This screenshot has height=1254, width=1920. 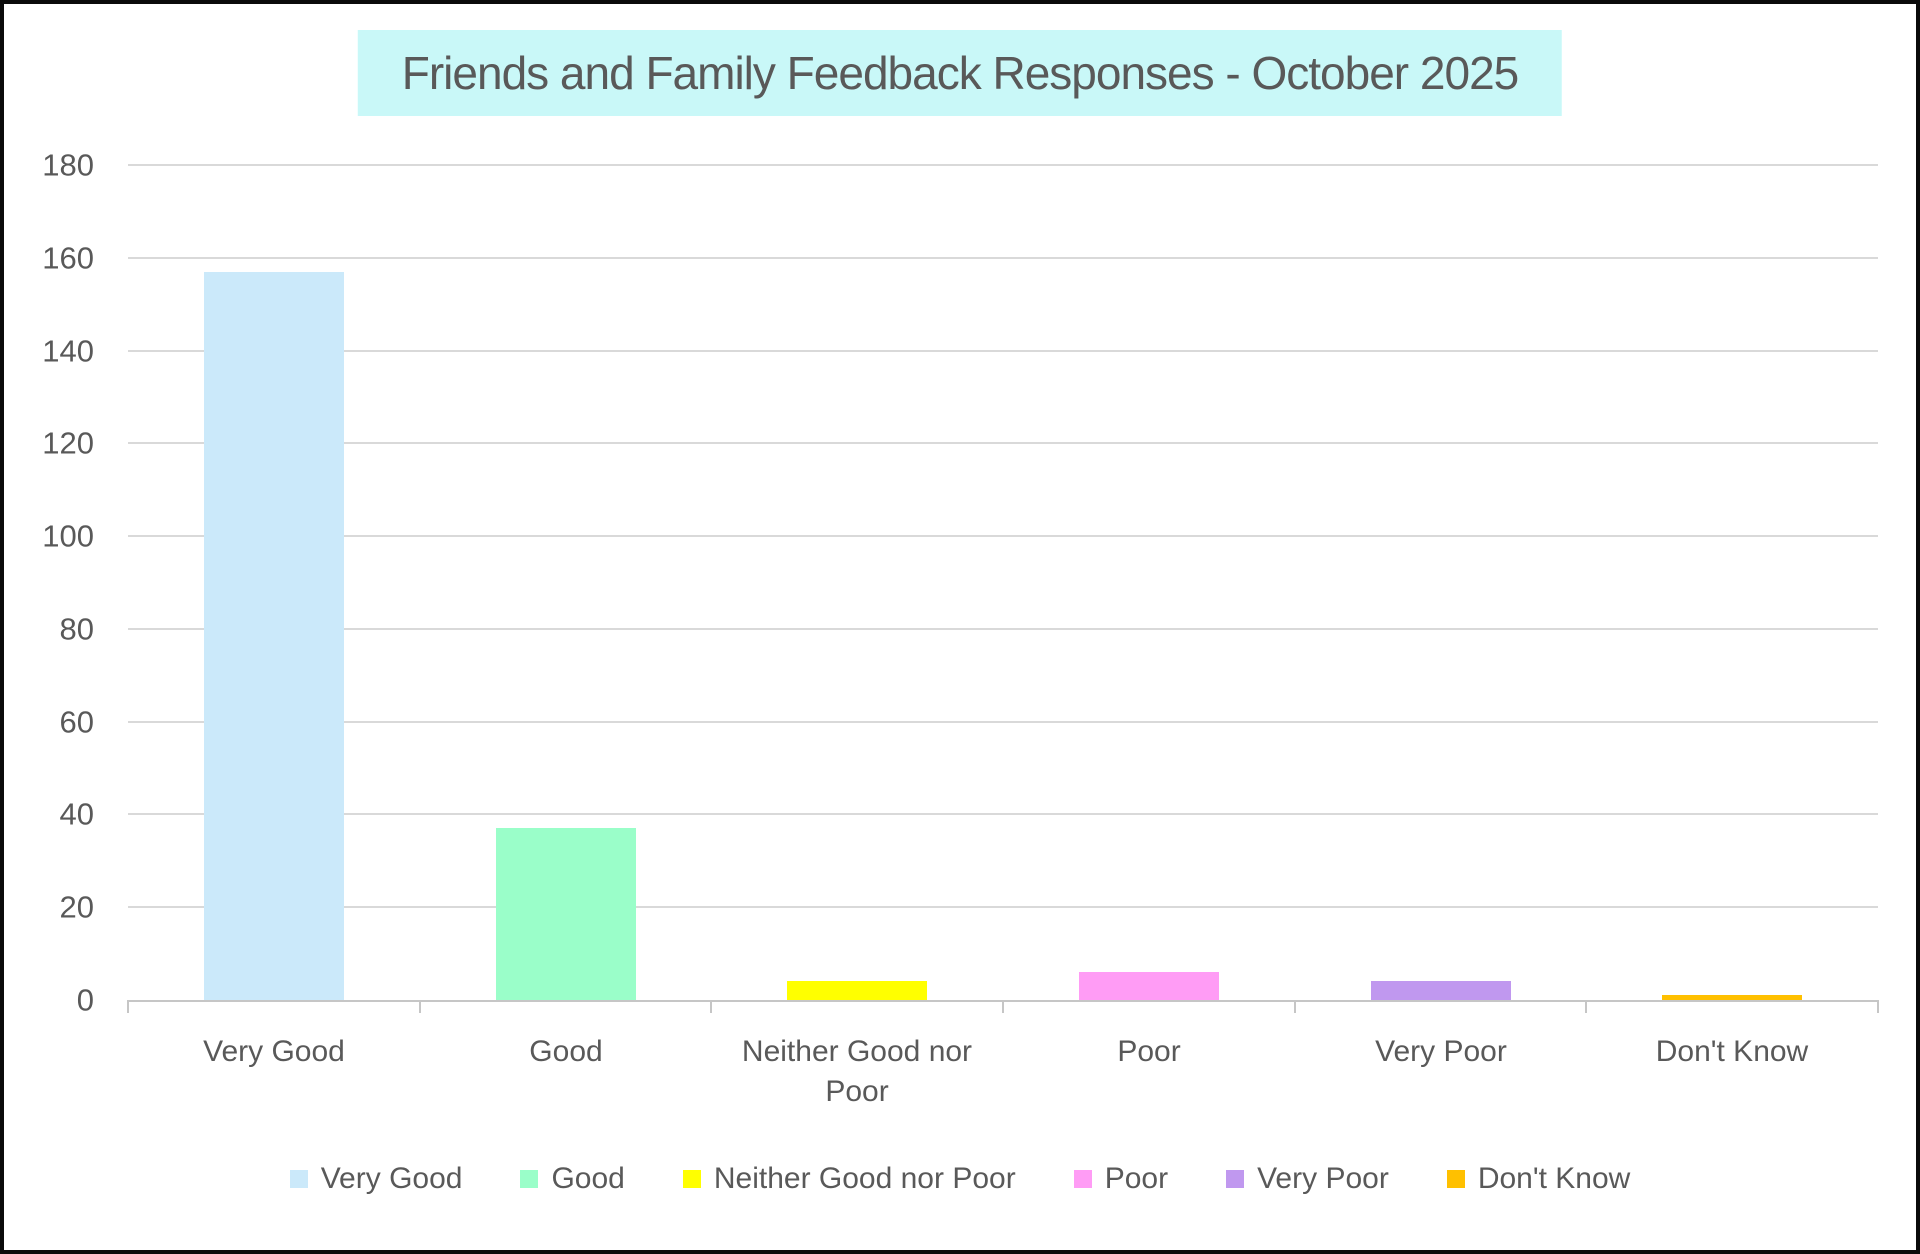 What do you see at coordinates (1149, 986) in the screenshot?
I see `bar-poor` at bounding box center [1149, 986].